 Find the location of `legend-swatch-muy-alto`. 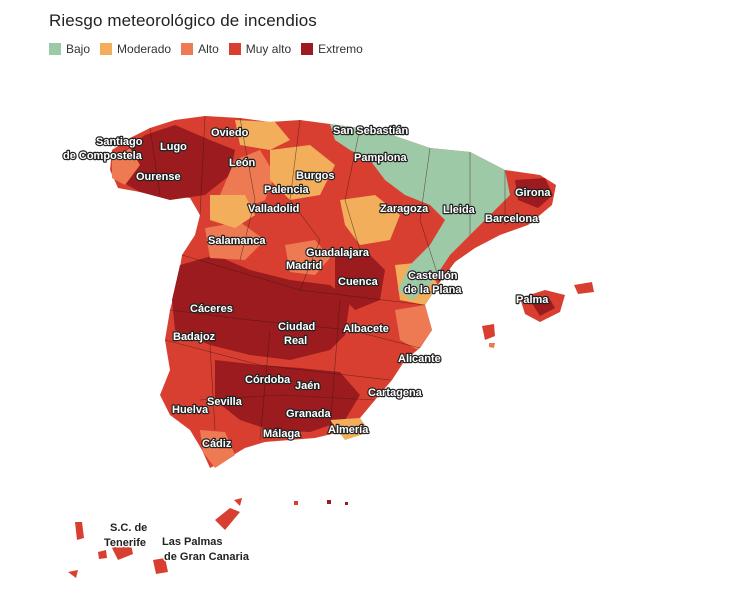

legend-swatch-muy-alto is located at coordinates (234, 49).